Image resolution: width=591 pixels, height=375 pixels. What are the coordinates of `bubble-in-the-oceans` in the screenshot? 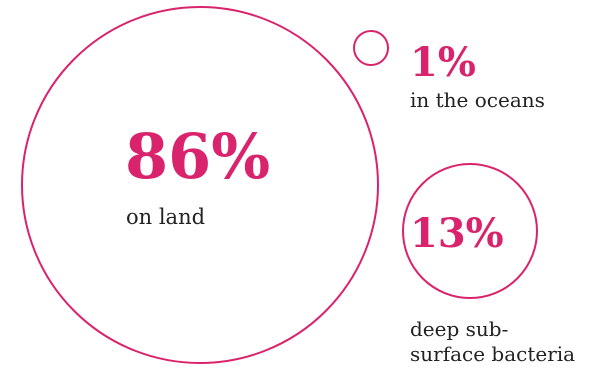 It's located at (371, 48).